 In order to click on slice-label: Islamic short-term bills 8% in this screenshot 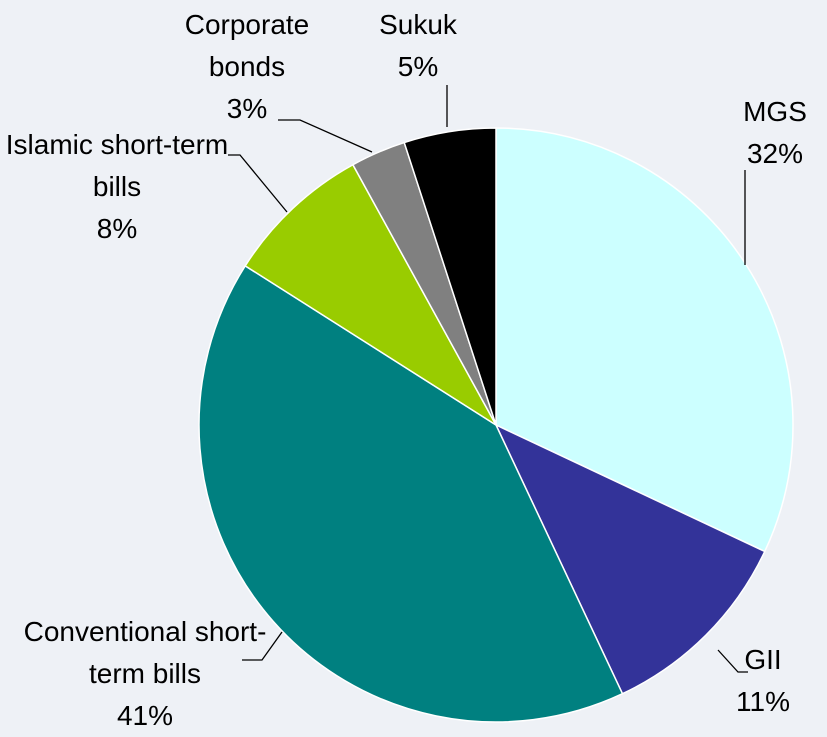, I will do `click(117, 187)`.